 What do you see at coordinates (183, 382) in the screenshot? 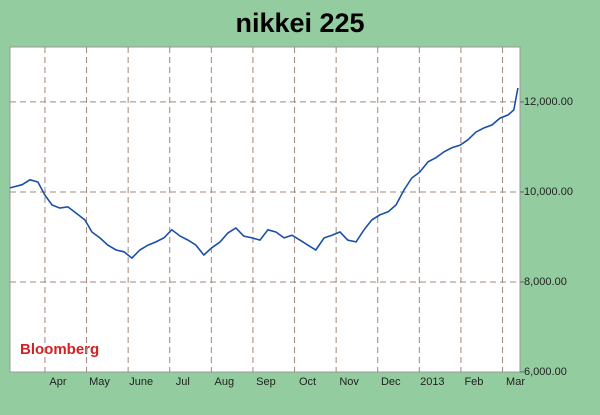
I see `x-tick-label: Jul` at bounding box center [183, 382].